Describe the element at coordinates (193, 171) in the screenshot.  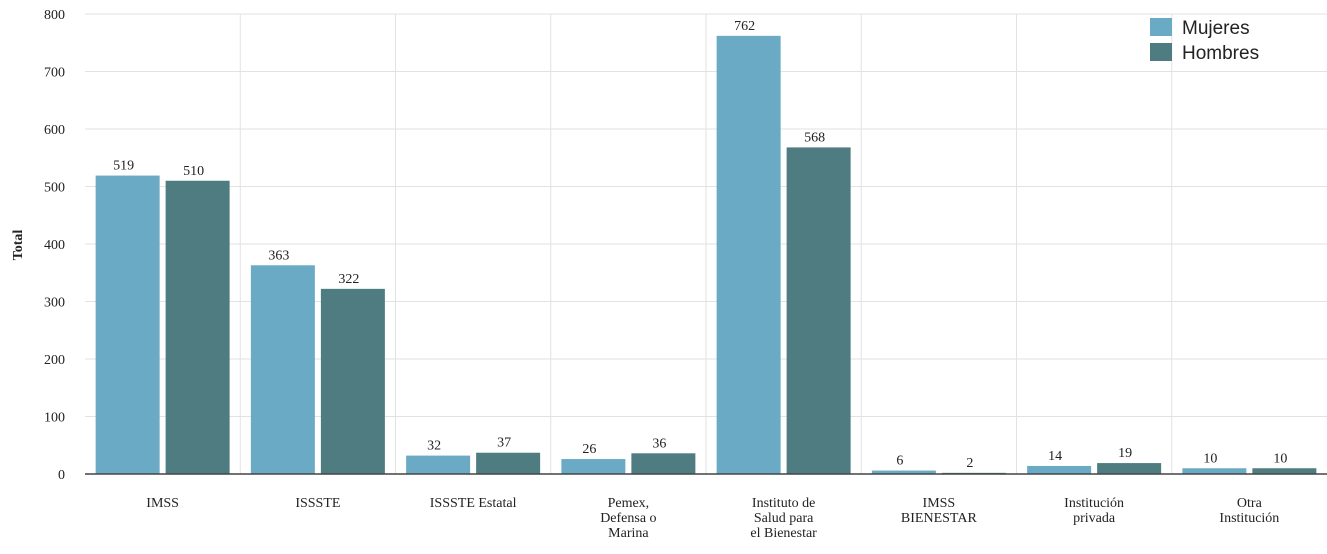
I see `value-label: 510` at that location.